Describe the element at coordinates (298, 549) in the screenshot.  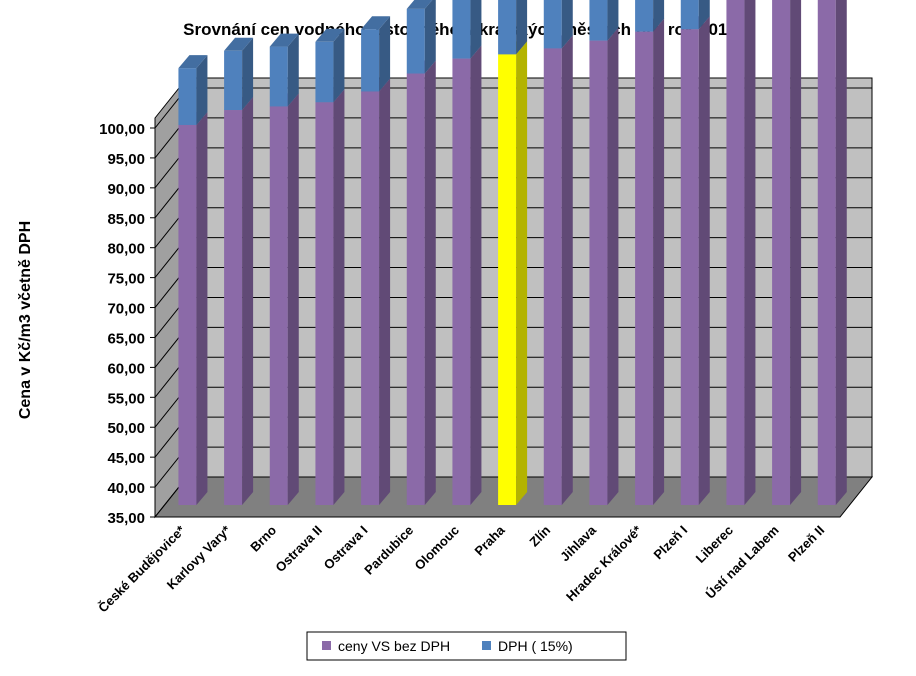
I see `x-tick-label: Ostrava II` at that location.